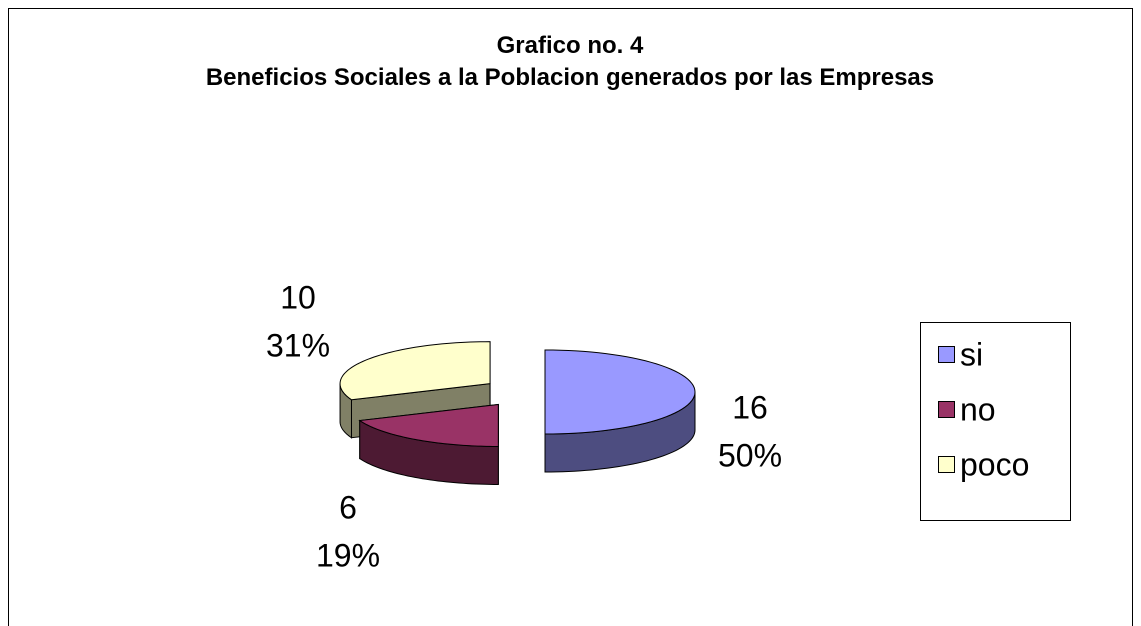 The width and height of the screenshot is (1141, 626). Describe the element at coordinates (994, 464) in the screenshot. I see `legend-label: poco` at that location.